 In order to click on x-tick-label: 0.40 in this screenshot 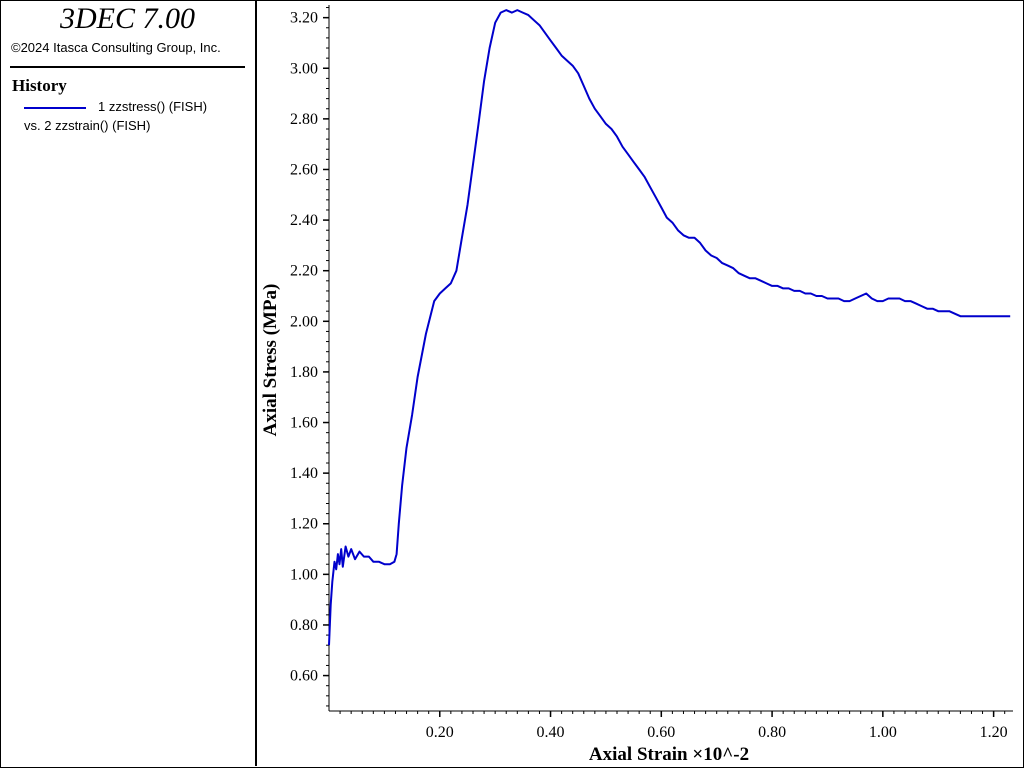, I will do `click(551, 732)`.